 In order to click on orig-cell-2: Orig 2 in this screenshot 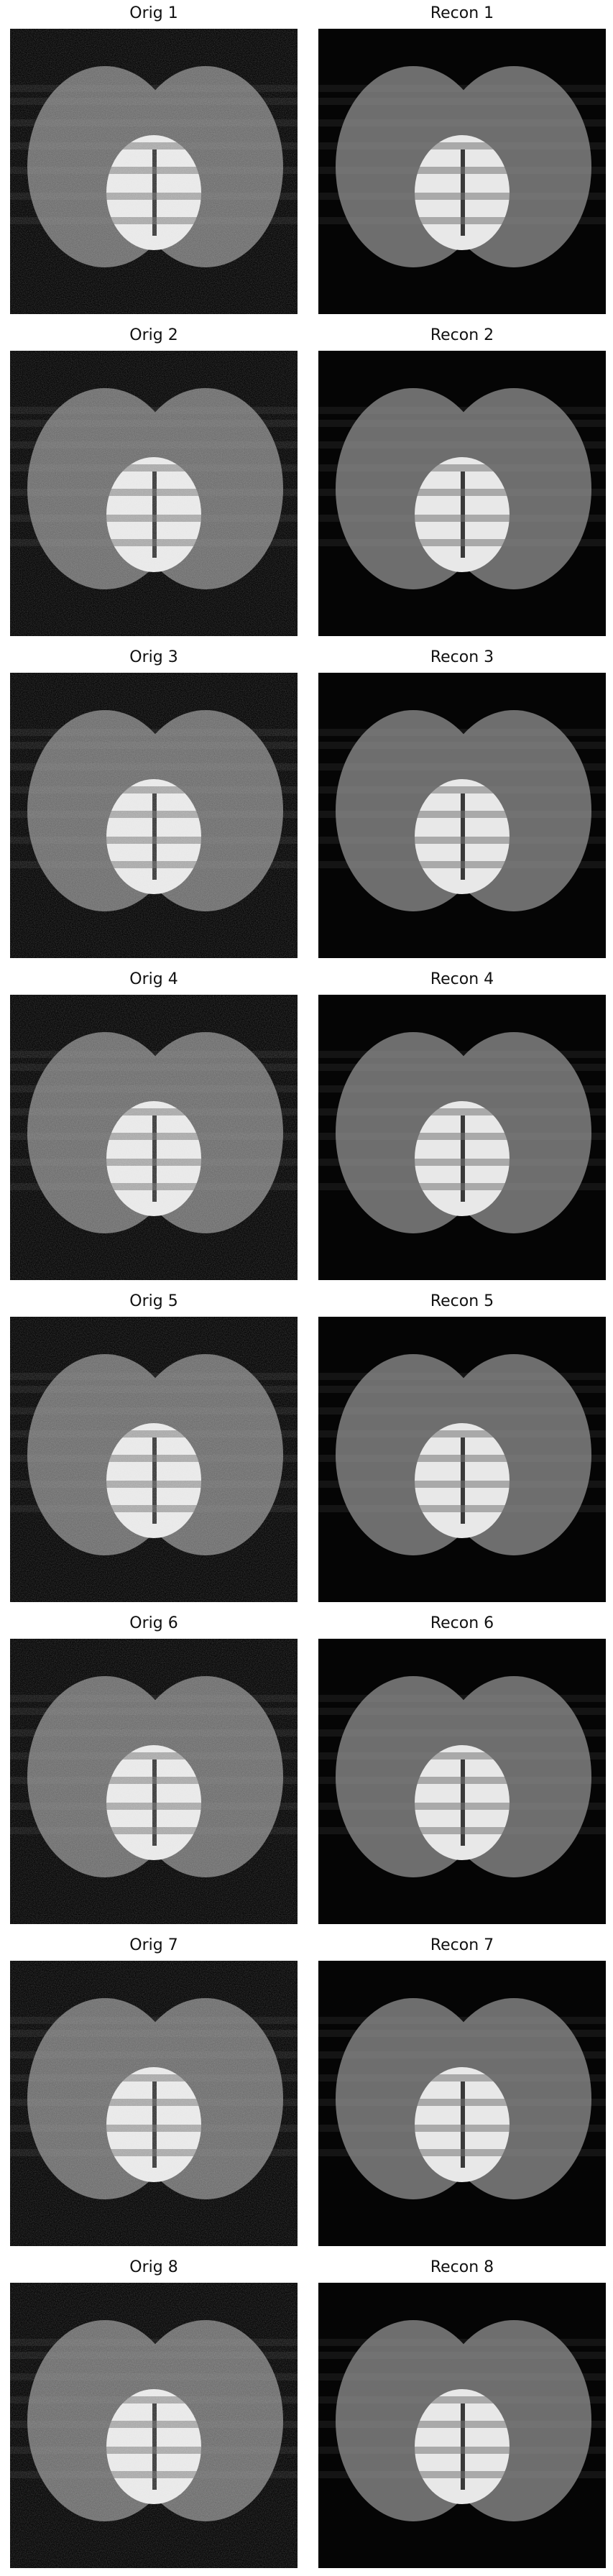, I will do `click(154, 480)`.